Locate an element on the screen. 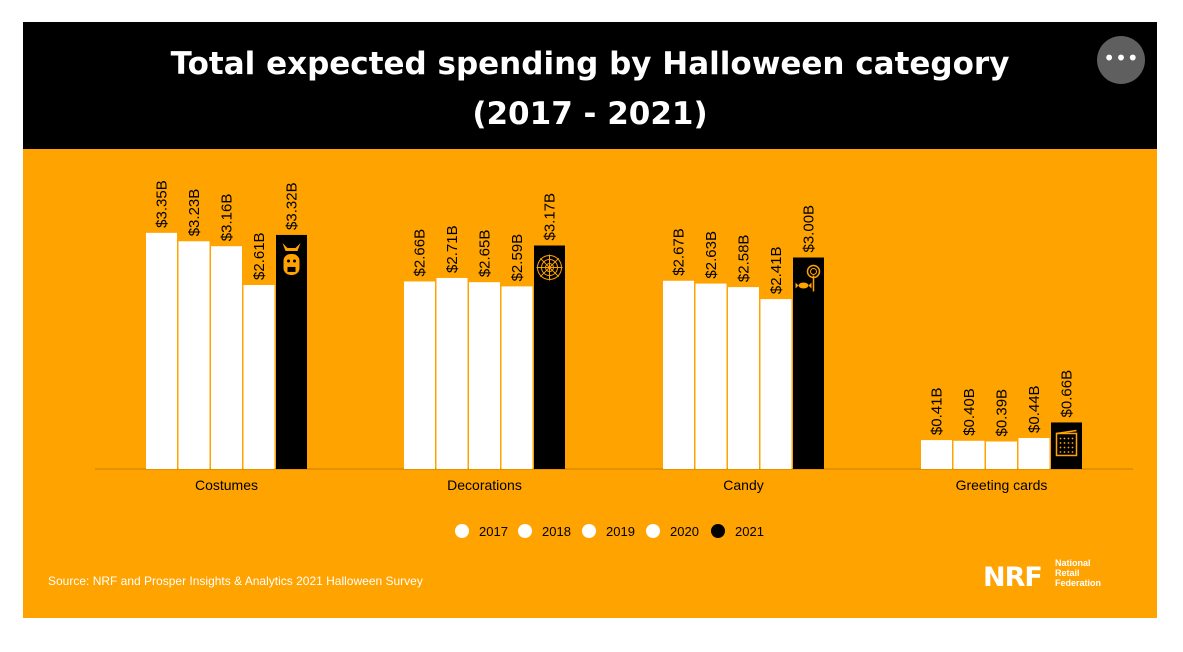 This screenshot has height=652, width=1183. bar-candy-2018 is located at coordinates (711, 376).